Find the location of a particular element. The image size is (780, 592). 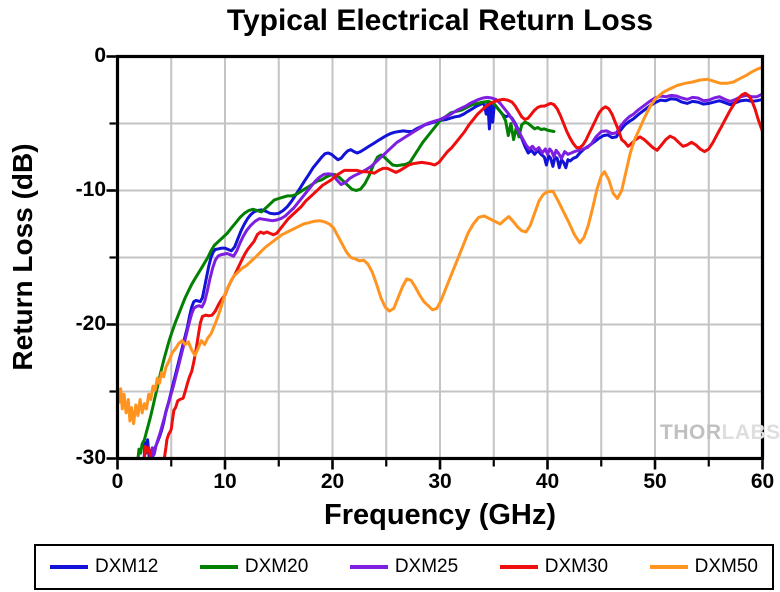

y-axis-title: Return Loss (dB) is located at coordinates (22, 257).